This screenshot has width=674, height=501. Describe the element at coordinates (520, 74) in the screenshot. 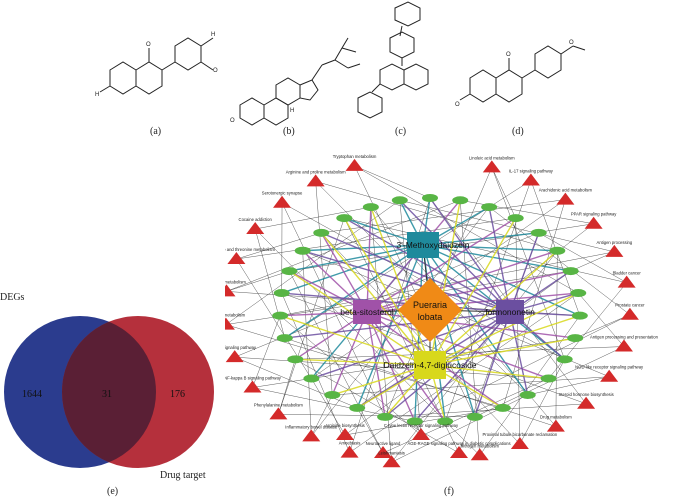

I see `structure-d: O O O` at that location.